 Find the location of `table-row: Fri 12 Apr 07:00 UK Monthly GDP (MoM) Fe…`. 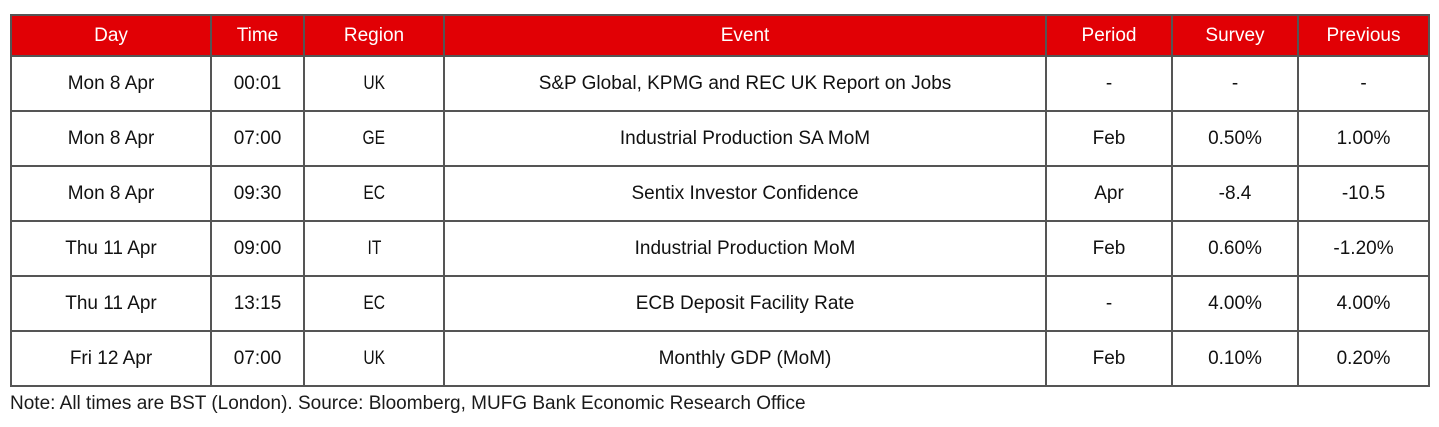

table-row: Fri 12 Apr 07:00 UK Monthly GDP (MoM) Fe… is located at coordinates (720, 358).